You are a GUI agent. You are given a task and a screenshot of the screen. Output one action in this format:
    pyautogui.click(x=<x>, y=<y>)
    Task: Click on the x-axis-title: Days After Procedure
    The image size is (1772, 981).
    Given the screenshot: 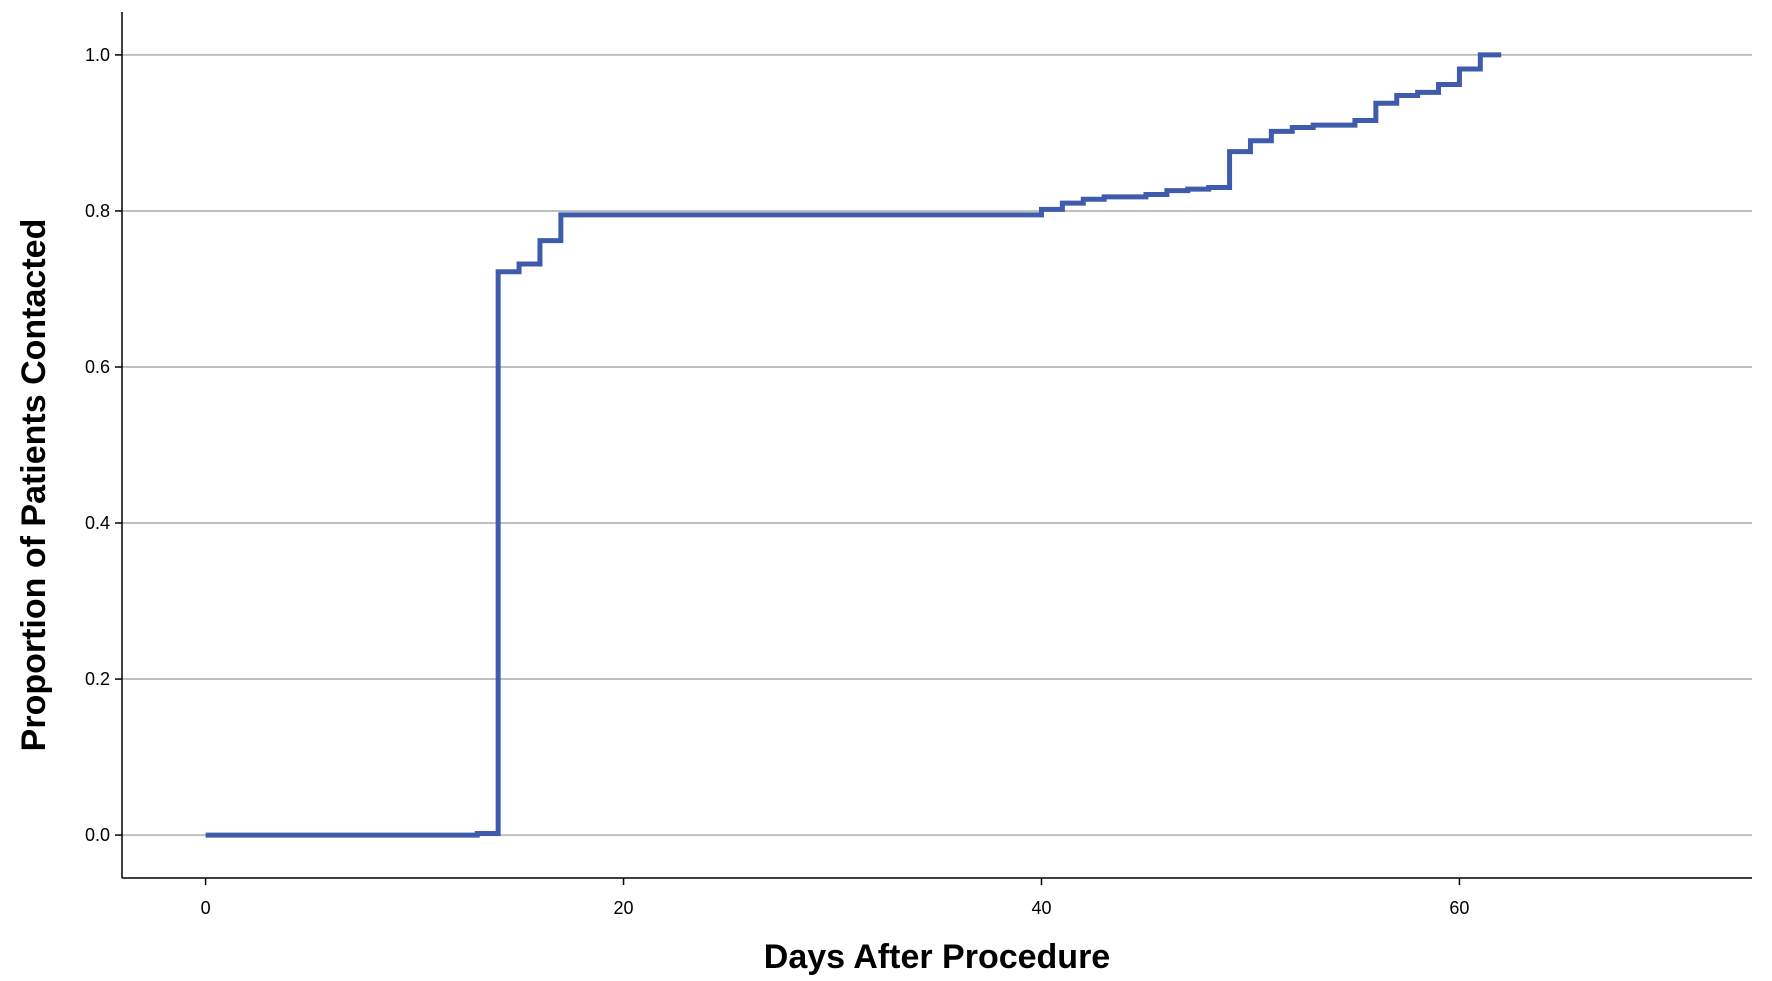 What is the action you would take?
    pyautogui.click(x=937, y=957)
    